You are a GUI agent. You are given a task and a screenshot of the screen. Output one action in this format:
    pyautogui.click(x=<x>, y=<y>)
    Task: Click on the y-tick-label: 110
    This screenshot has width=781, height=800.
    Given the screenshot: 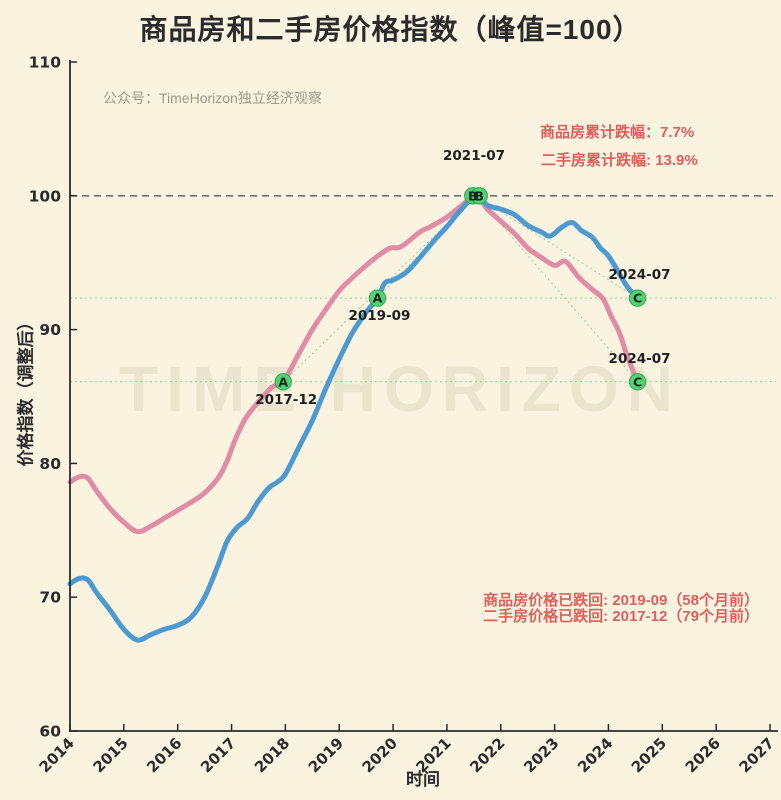 What is the action you would take?
    pyautogui.click(x=45, y=63)
    